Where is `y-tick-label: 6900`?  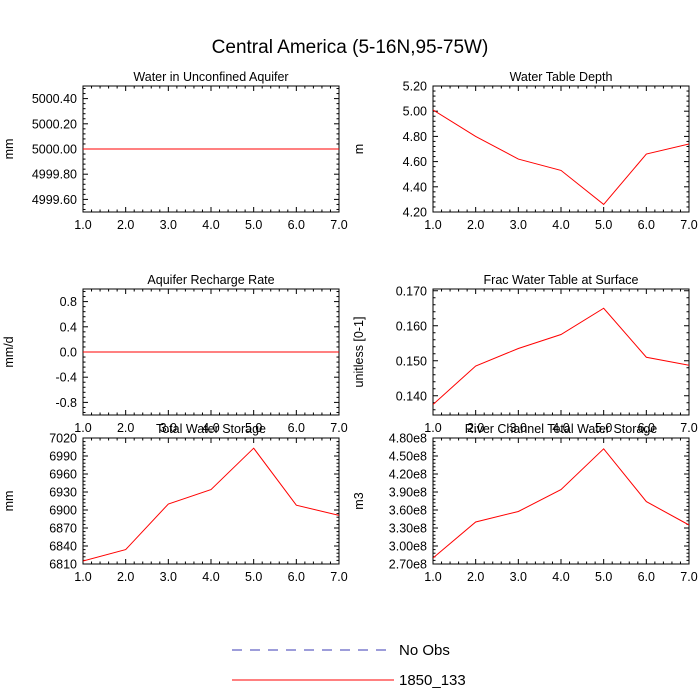 y-tick-label: 6900 is located at coordinates (63, 511).